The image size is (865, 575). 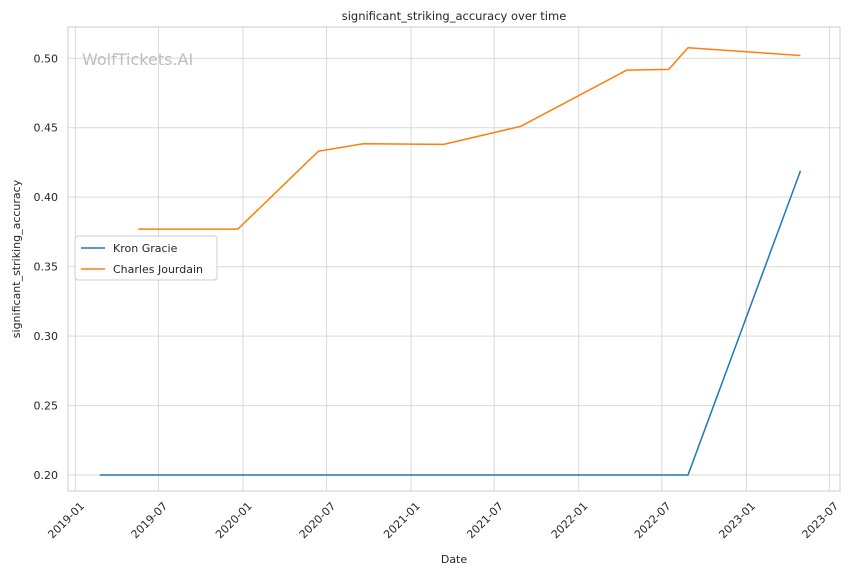 I want to click on y-tick-label: 0.35, so click(x=46, y=267).